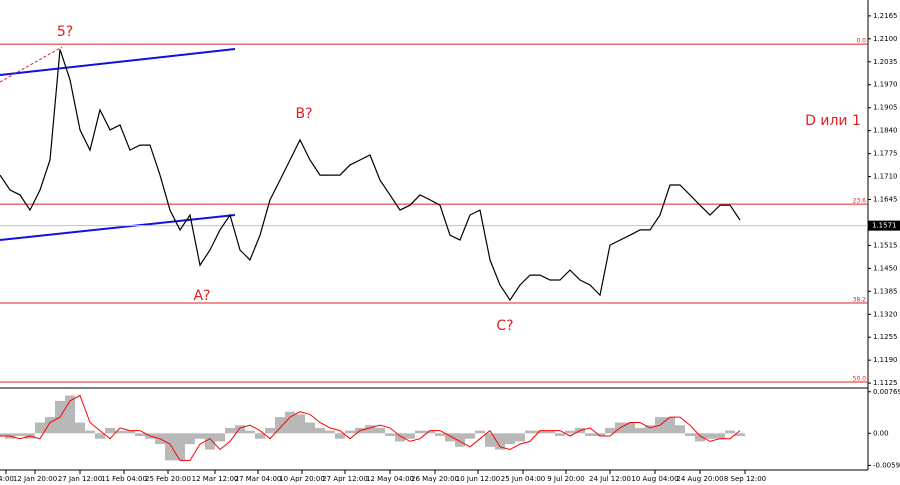 The width and height of the screenshot is (900, 485). I want to click on x-tick-label: 12 Jan 20:00, so click(35, 479).